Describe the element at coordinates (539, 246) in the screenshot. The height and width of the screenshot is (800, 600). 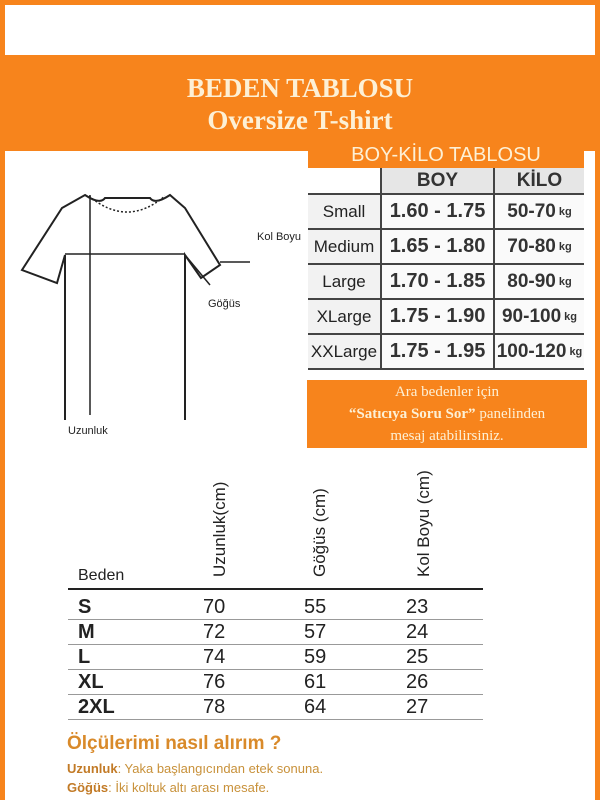
I see `kilo-cell: 70-80 kg` at that location.